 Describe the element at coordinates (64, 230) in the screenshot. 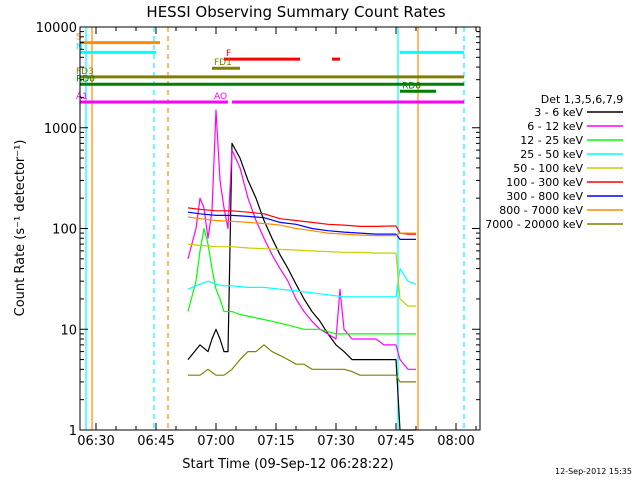

I see `y-tick-label: 100` at that location.